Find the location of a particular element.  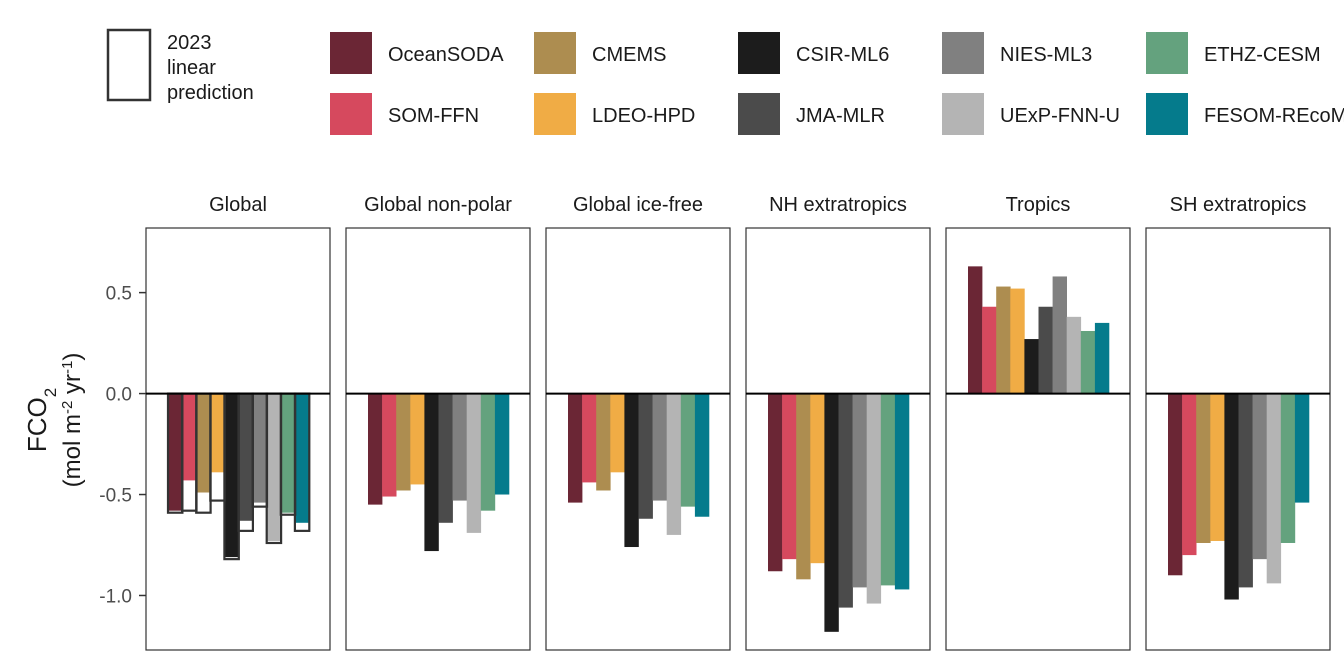

legend-label-uexp-fnn-u: UExP-FNN-U is located at coordinates (1060, 116).